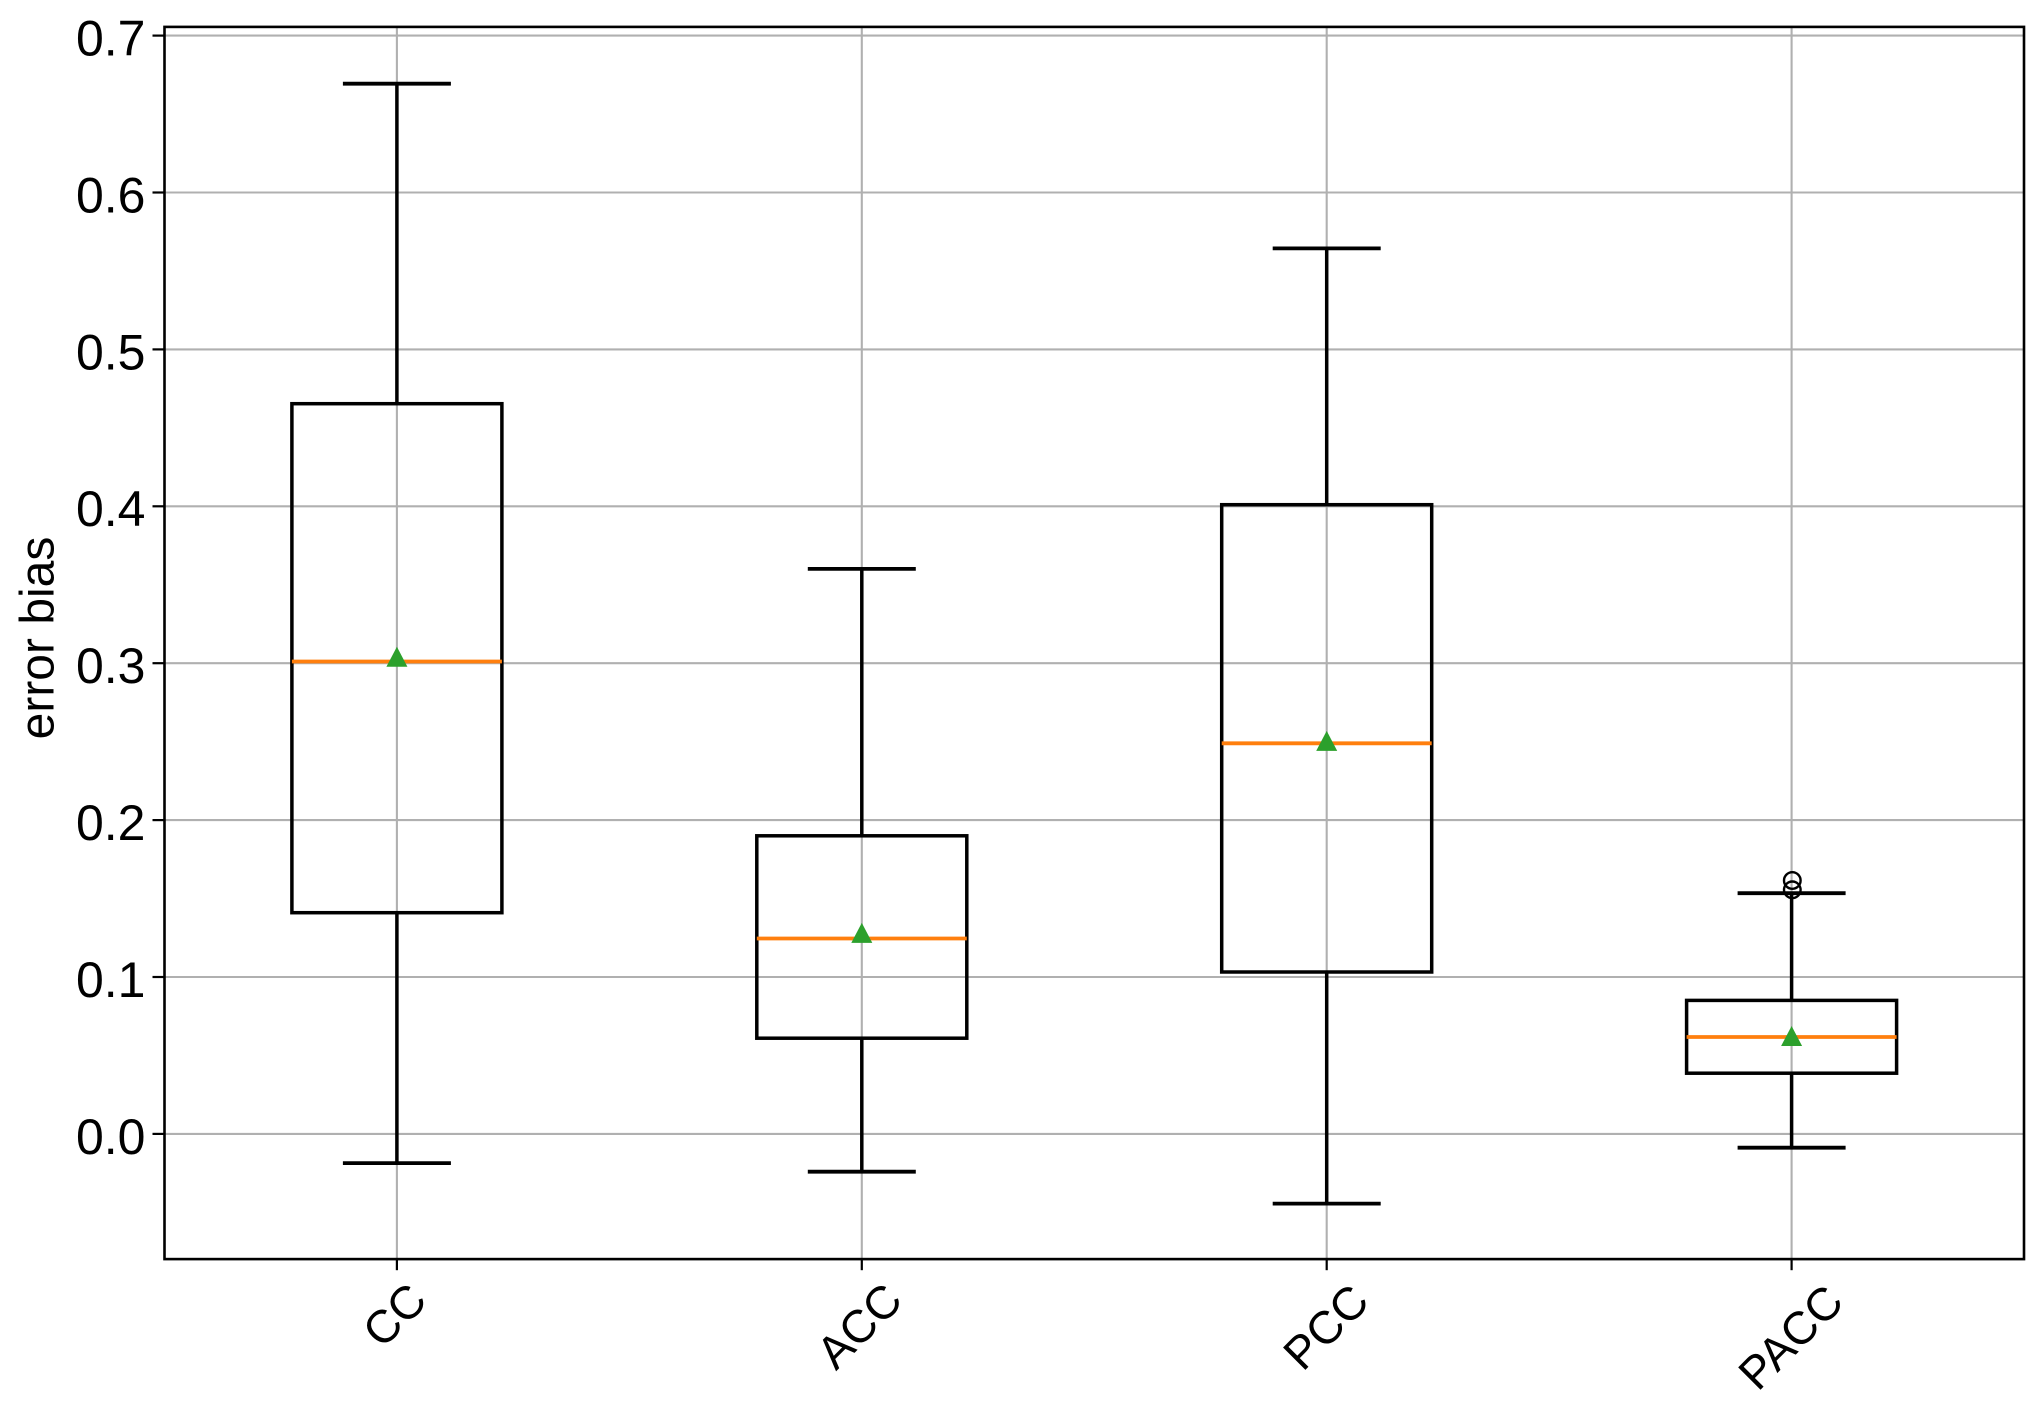 The height and width of the screenshot is (1411, 2044). What do you see at coordinates (111, 1137) in the screenshot?
I see `svg-text: 0.0` at bounding box center [111, 1137].